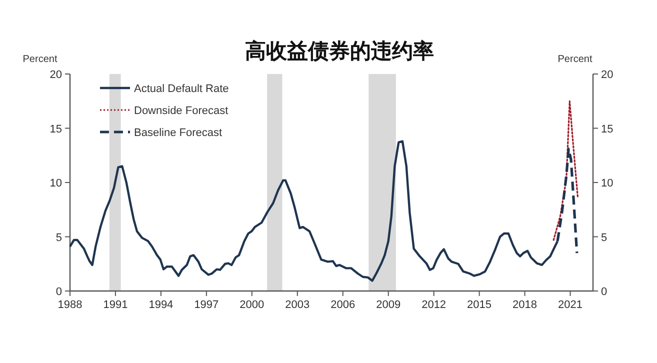  Describe the element at coordinates (56, 184) in the screenshot. I see `y-tick: 10` at that location.